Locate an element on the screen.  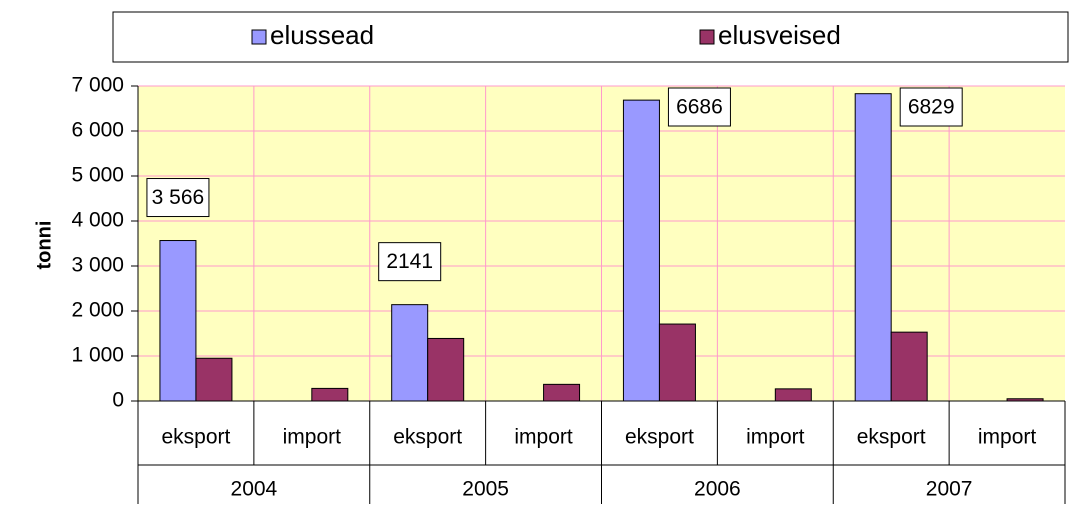
y-tick-label: 1 000 is located at coordinates (97, 355).